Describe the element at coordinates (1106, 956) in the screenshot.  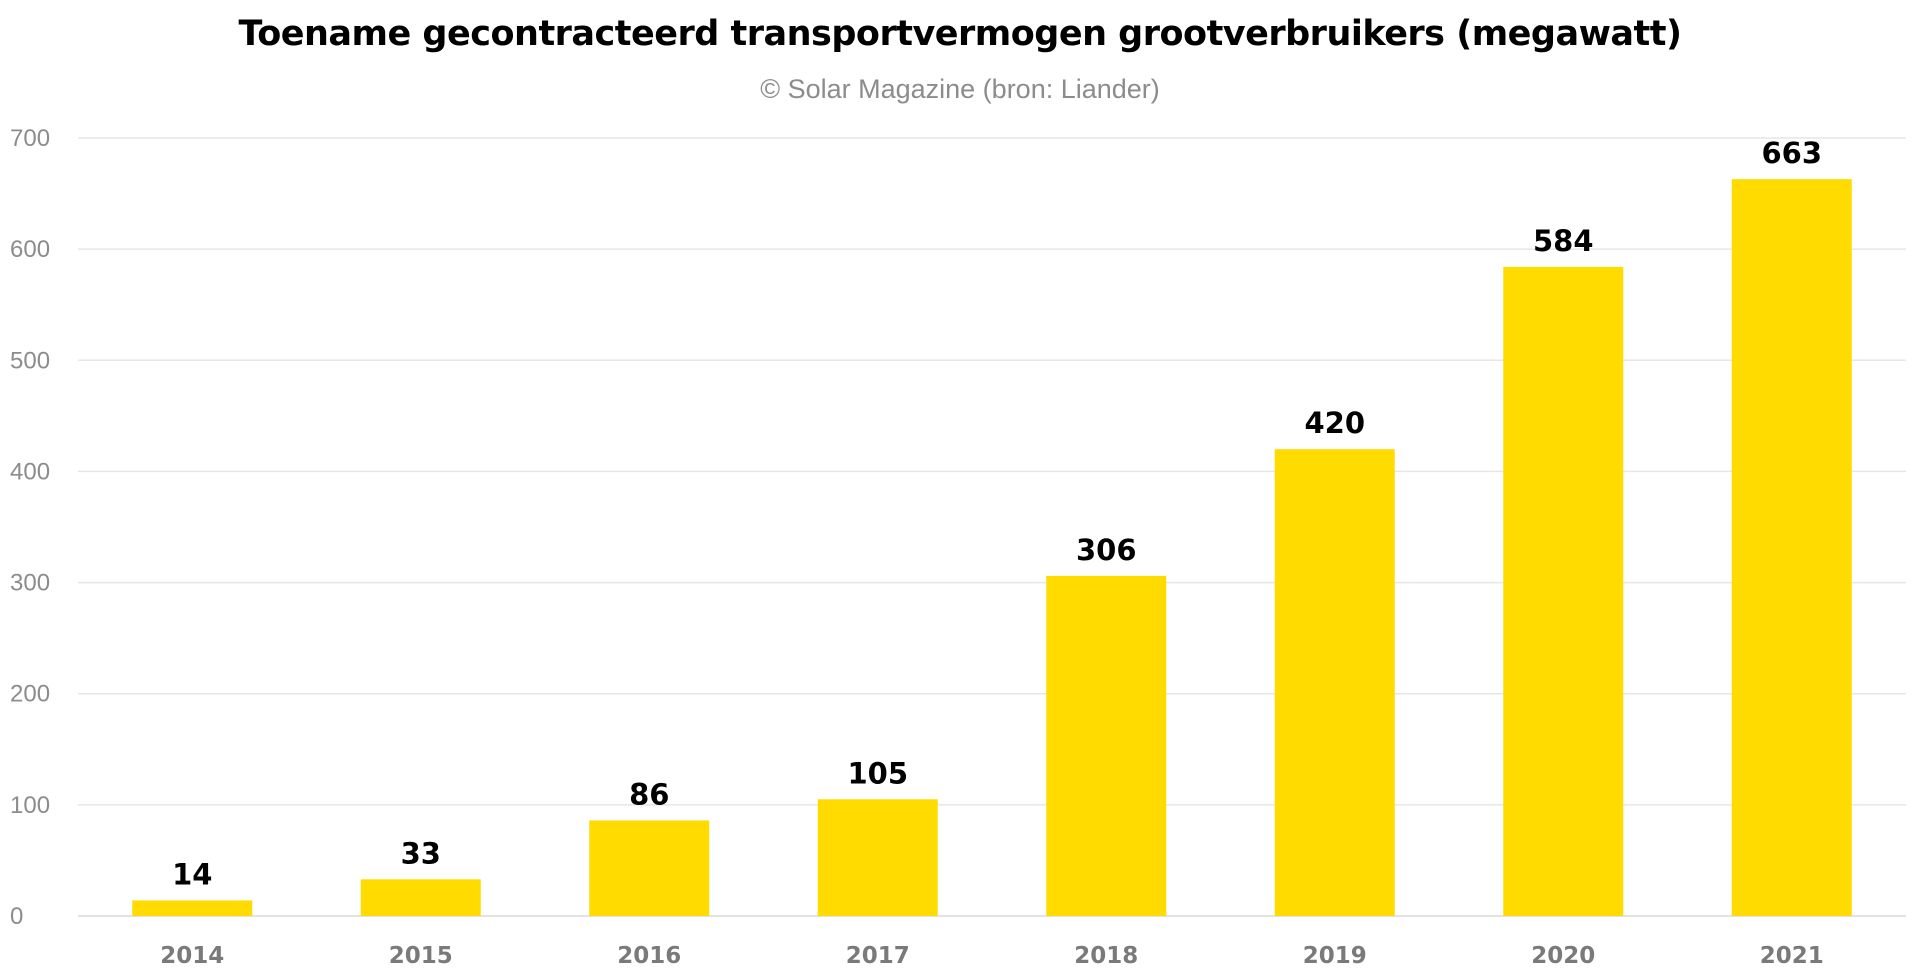
I see `x-tick-label: 2018` at that location.